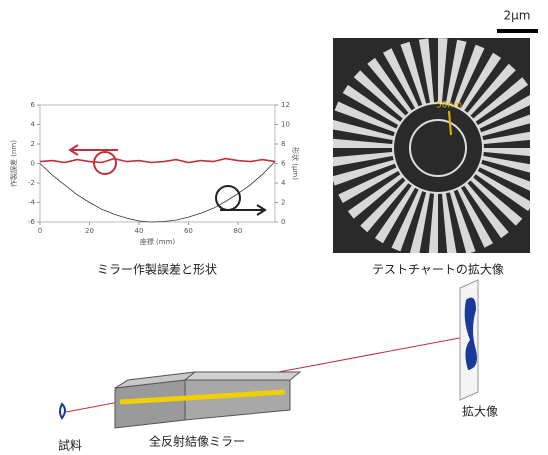 The image size is (548, 455). I want to click on chart-caption: ミラー作製誤差と形状, so click(157, 269).